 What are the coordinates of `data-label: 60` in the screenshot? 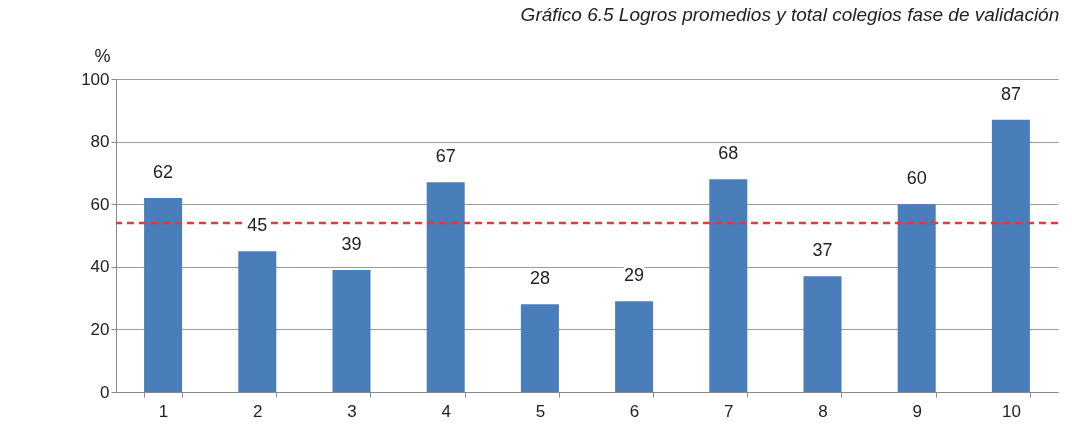 It's located at (916, 178).